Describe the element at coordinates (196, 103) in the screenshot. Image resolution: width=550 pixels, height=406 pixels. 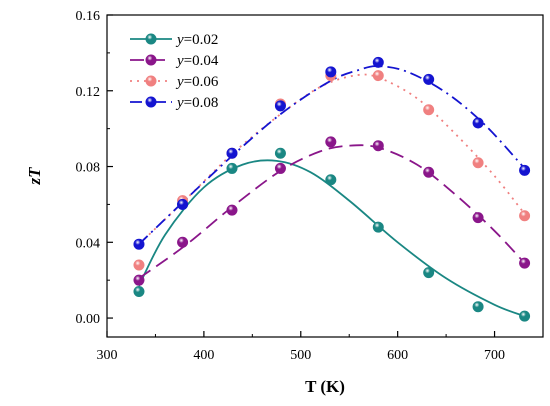
I see `legend-label: y=0.08` at that location.